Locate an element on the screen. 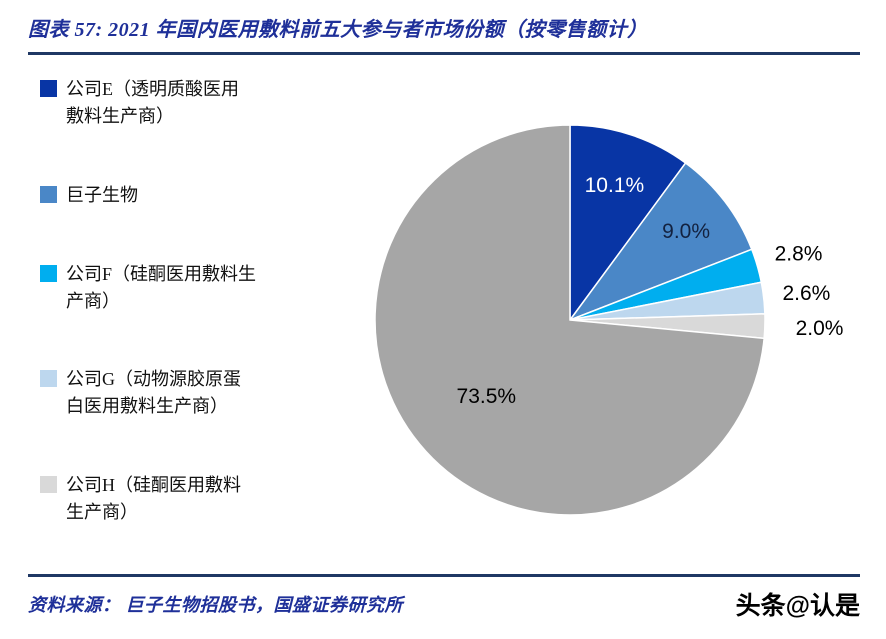 This screenshot has width=886, height=639. watermark: 头条@认是 is located at coordinates (797, 606).